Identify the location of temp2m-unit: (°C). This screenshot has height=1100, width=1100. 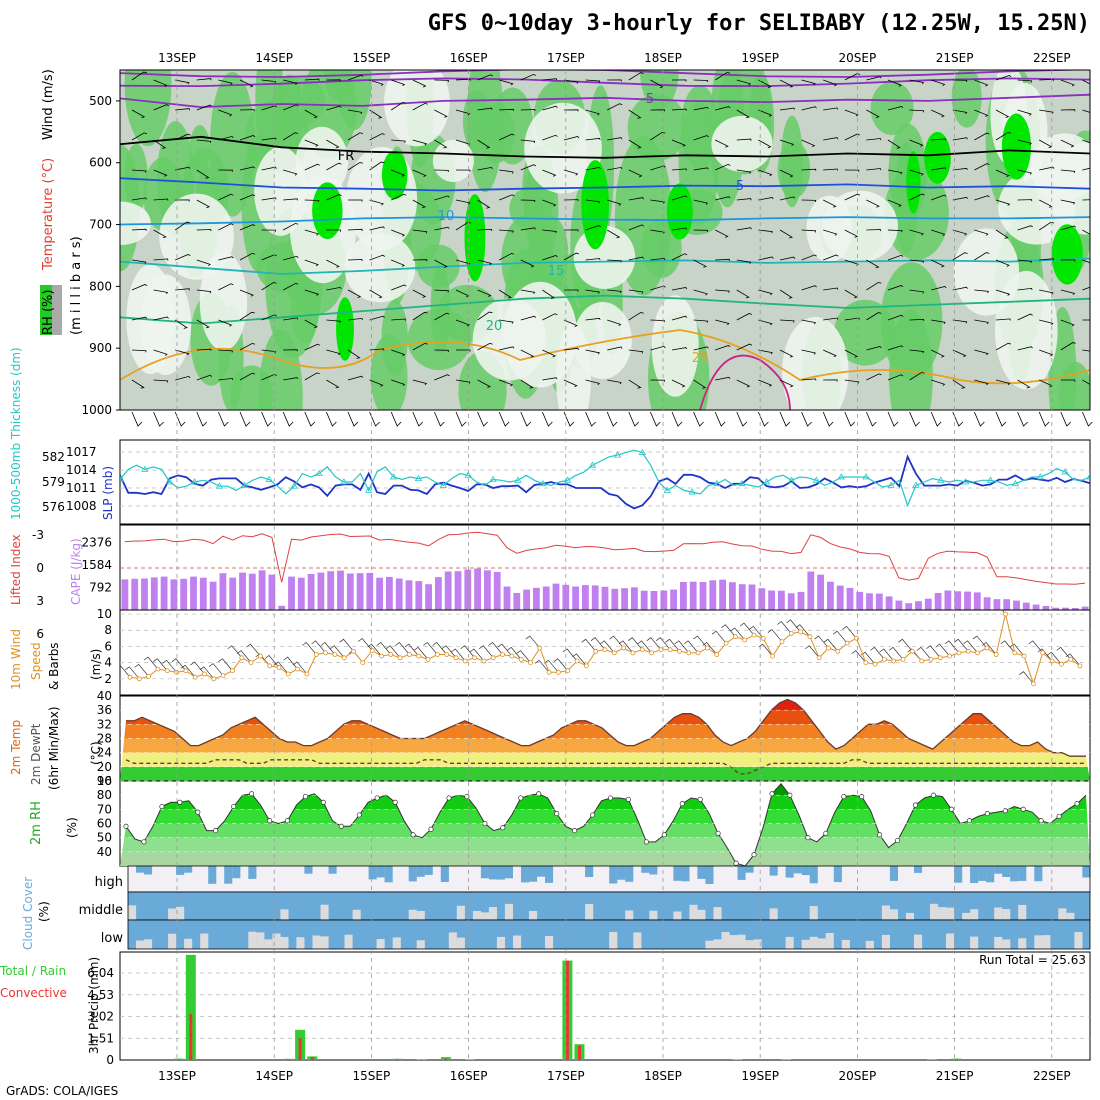
(96, 753).